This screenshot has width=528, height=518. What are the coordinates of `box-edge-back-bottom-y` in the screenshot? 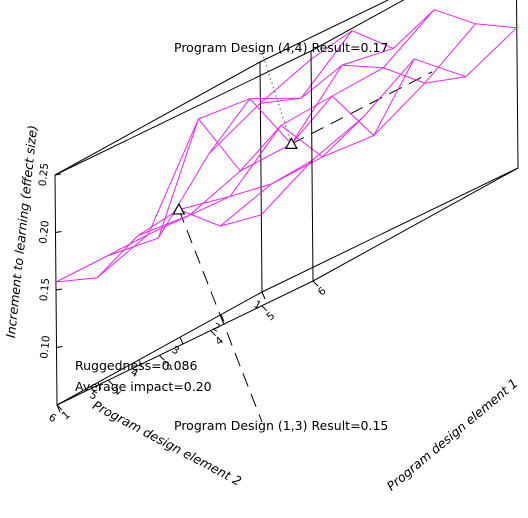 It's located at (159, 348).